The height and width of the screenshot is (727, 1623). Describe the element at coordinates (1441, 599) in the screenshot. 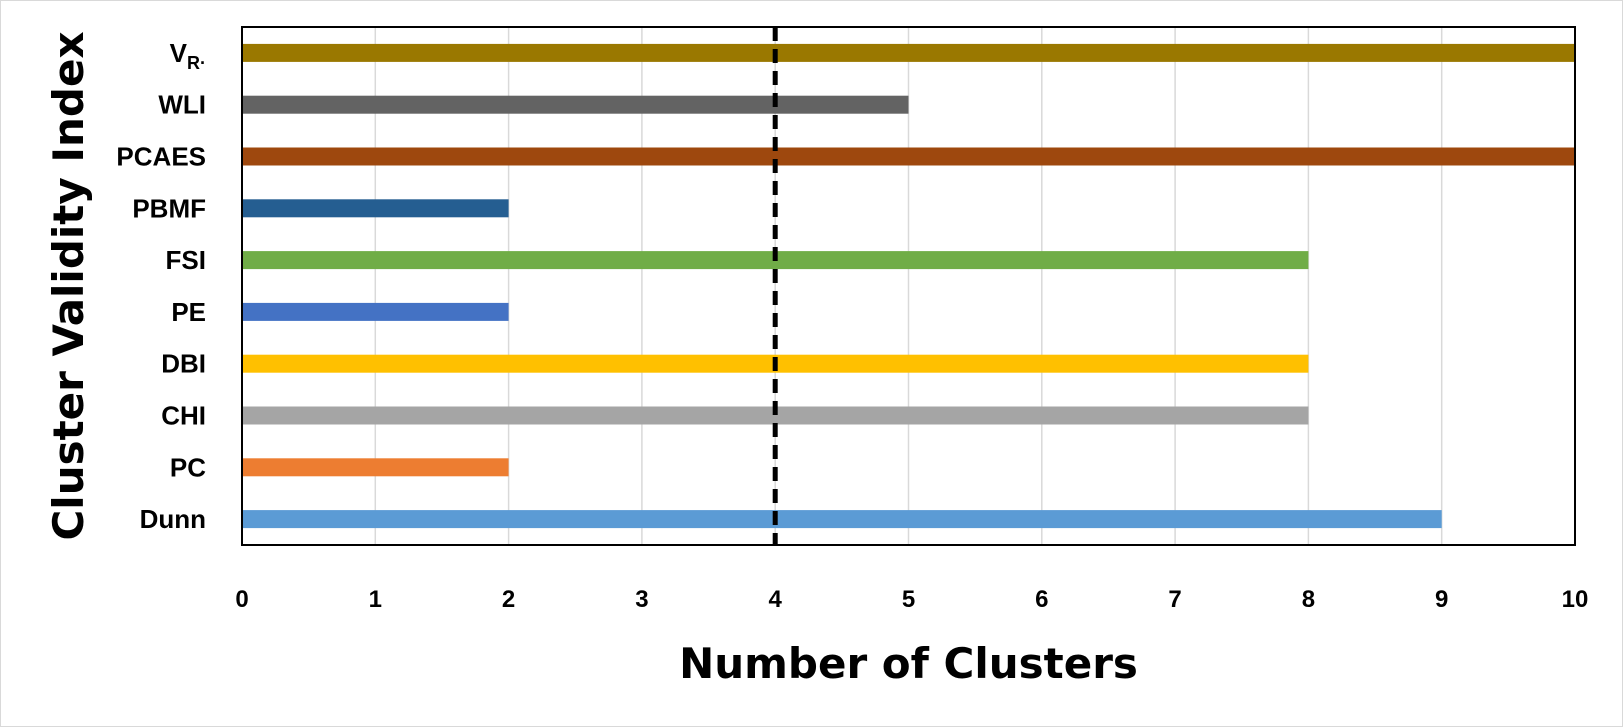

I see `x-tick-label: 9` at that location.